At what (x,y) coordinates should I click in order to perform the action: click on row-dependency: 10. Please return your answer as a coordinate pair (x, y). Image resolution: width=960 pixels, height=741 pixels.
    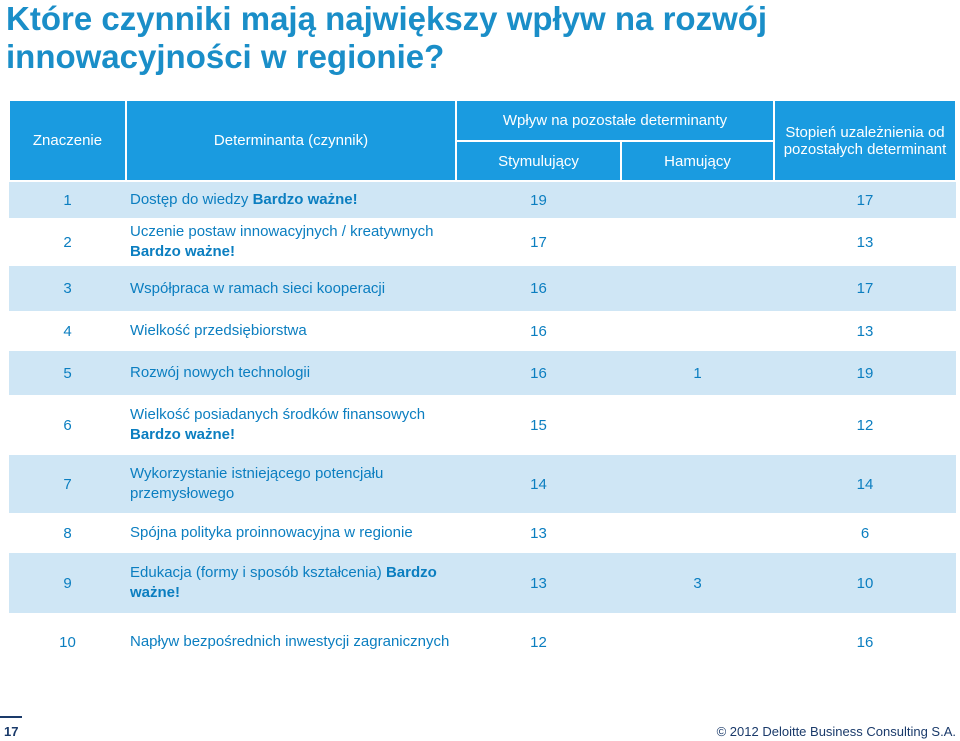
    Looking at the image, I should click on (865, 583).